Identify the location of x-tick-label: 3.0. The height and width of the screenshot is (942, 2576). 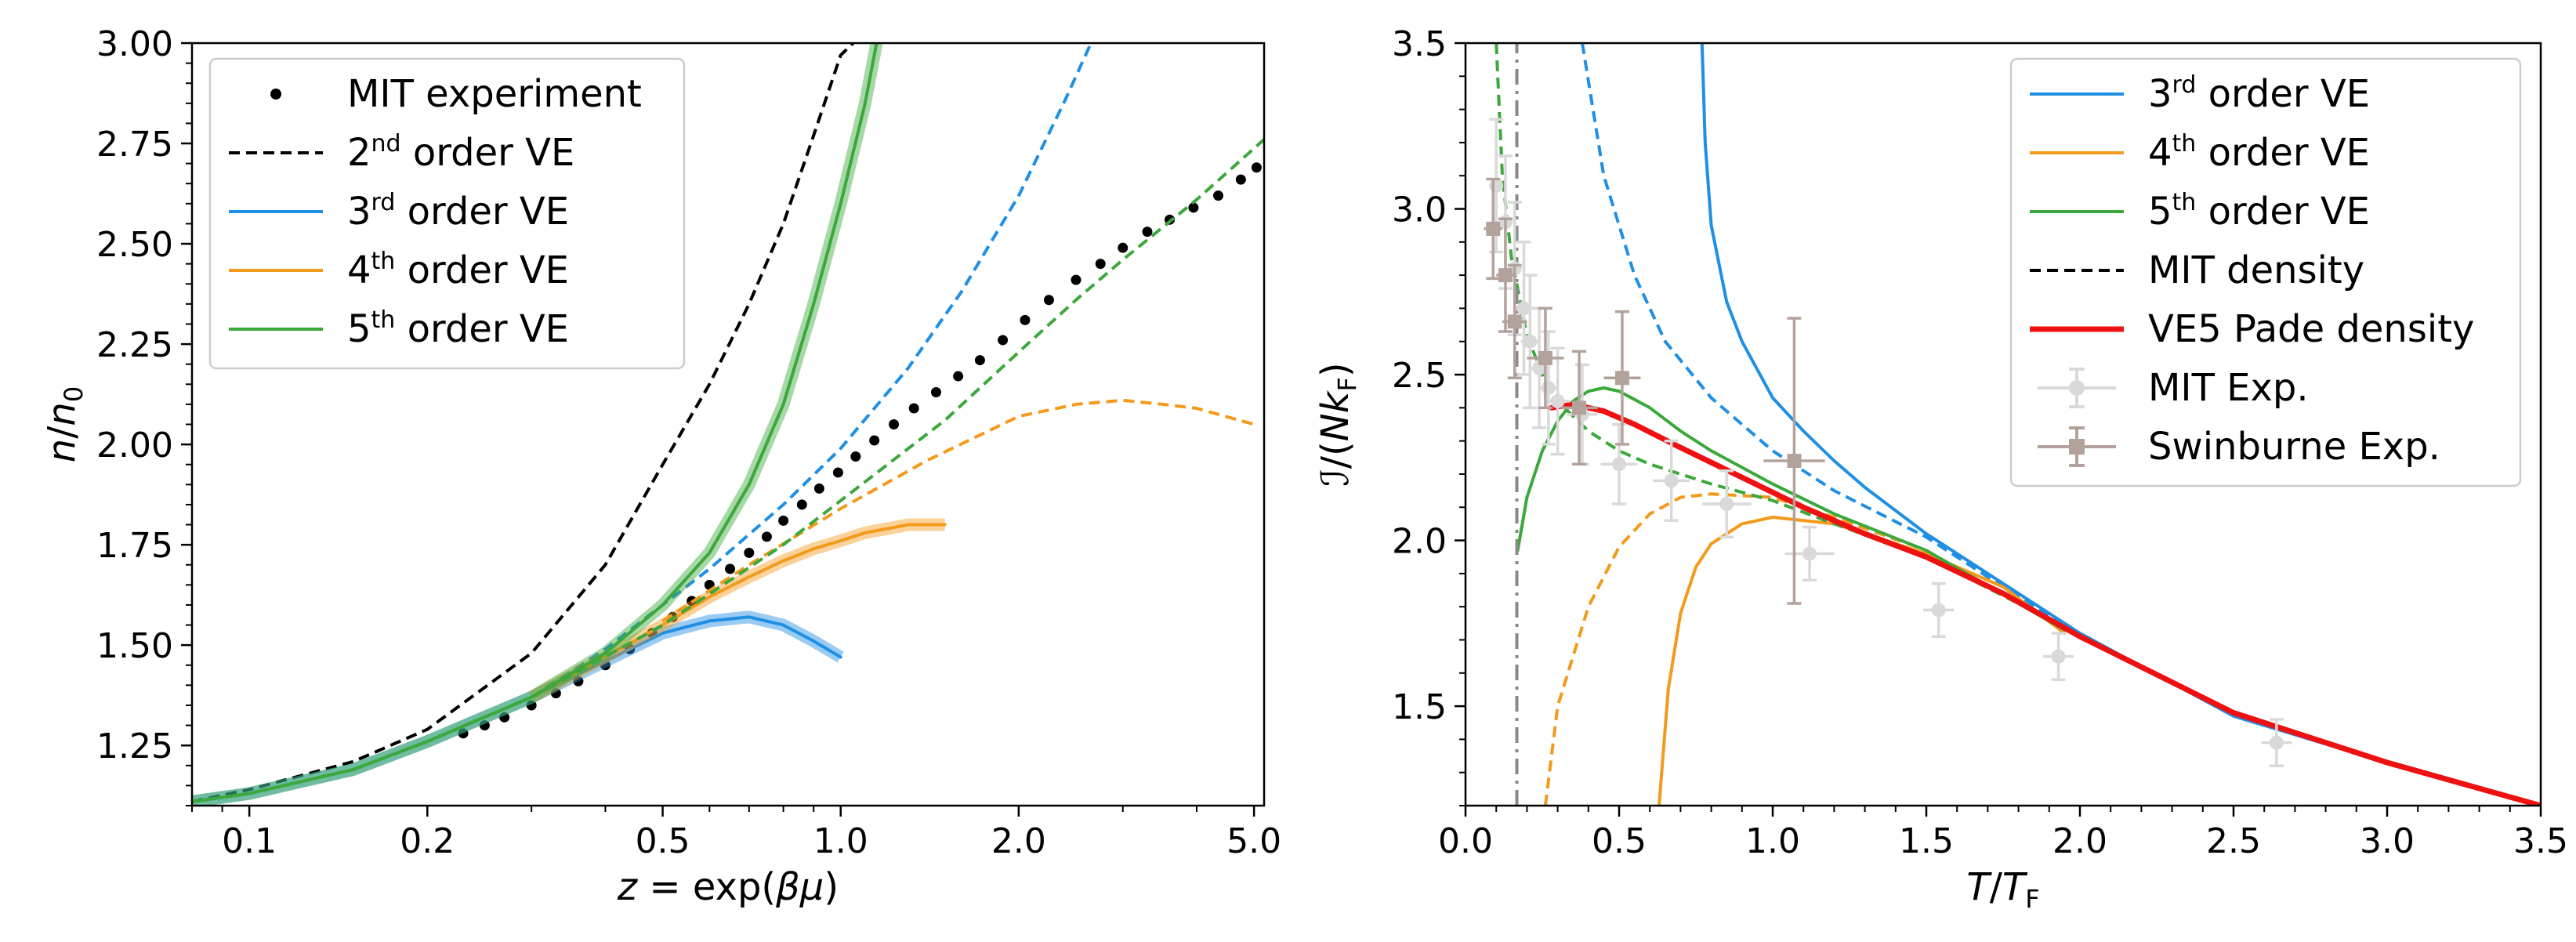
(2387, 841).